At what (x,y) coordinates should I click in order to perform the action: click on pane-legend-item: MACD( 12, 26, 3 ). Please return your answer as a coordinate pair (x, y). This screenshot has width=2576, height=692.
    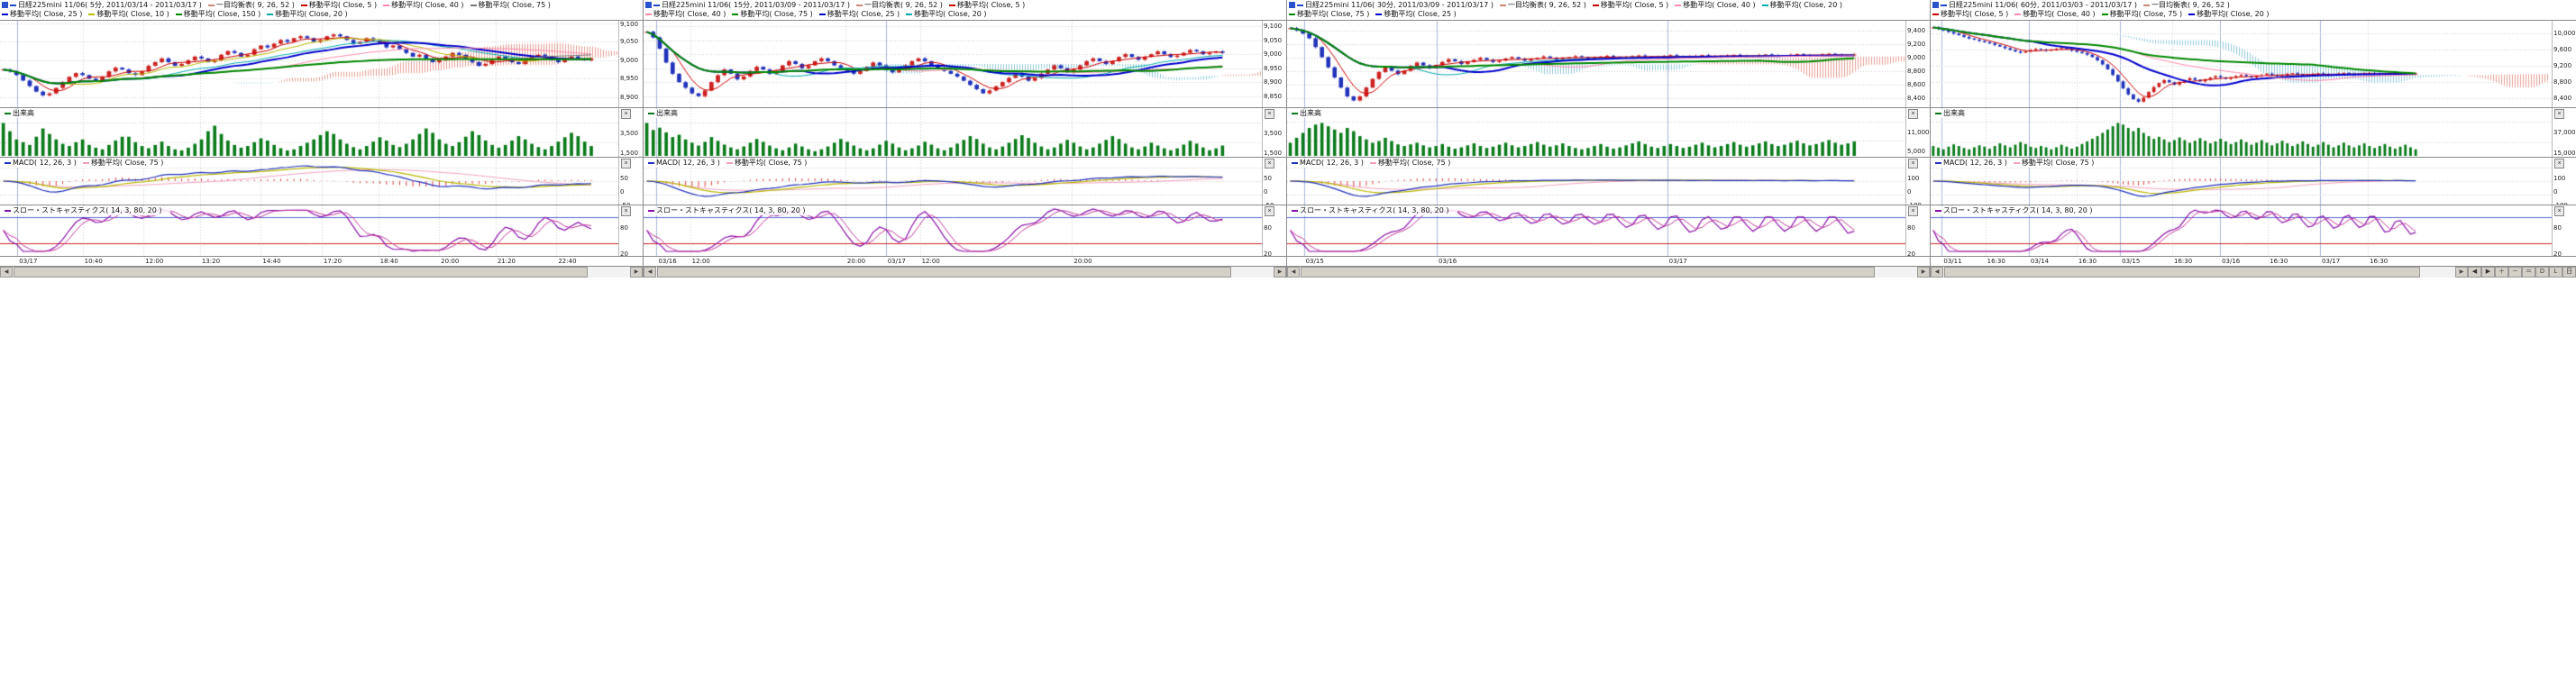
    Looking at the image, I should click on (1971, 163).